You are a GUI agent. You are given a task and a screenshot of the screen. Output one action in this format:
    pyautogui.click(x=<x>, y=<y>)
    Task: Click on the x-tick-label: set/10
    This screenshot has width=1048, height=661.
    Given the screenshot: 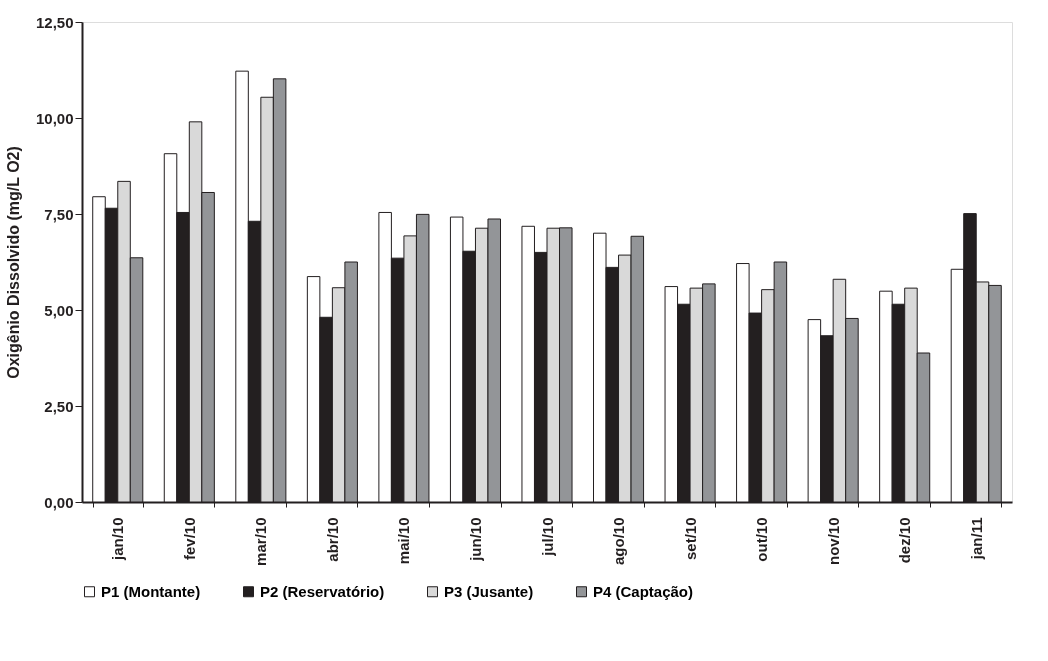 What is the action you would take?
    pyautogui.click(x=690, y=539)
    